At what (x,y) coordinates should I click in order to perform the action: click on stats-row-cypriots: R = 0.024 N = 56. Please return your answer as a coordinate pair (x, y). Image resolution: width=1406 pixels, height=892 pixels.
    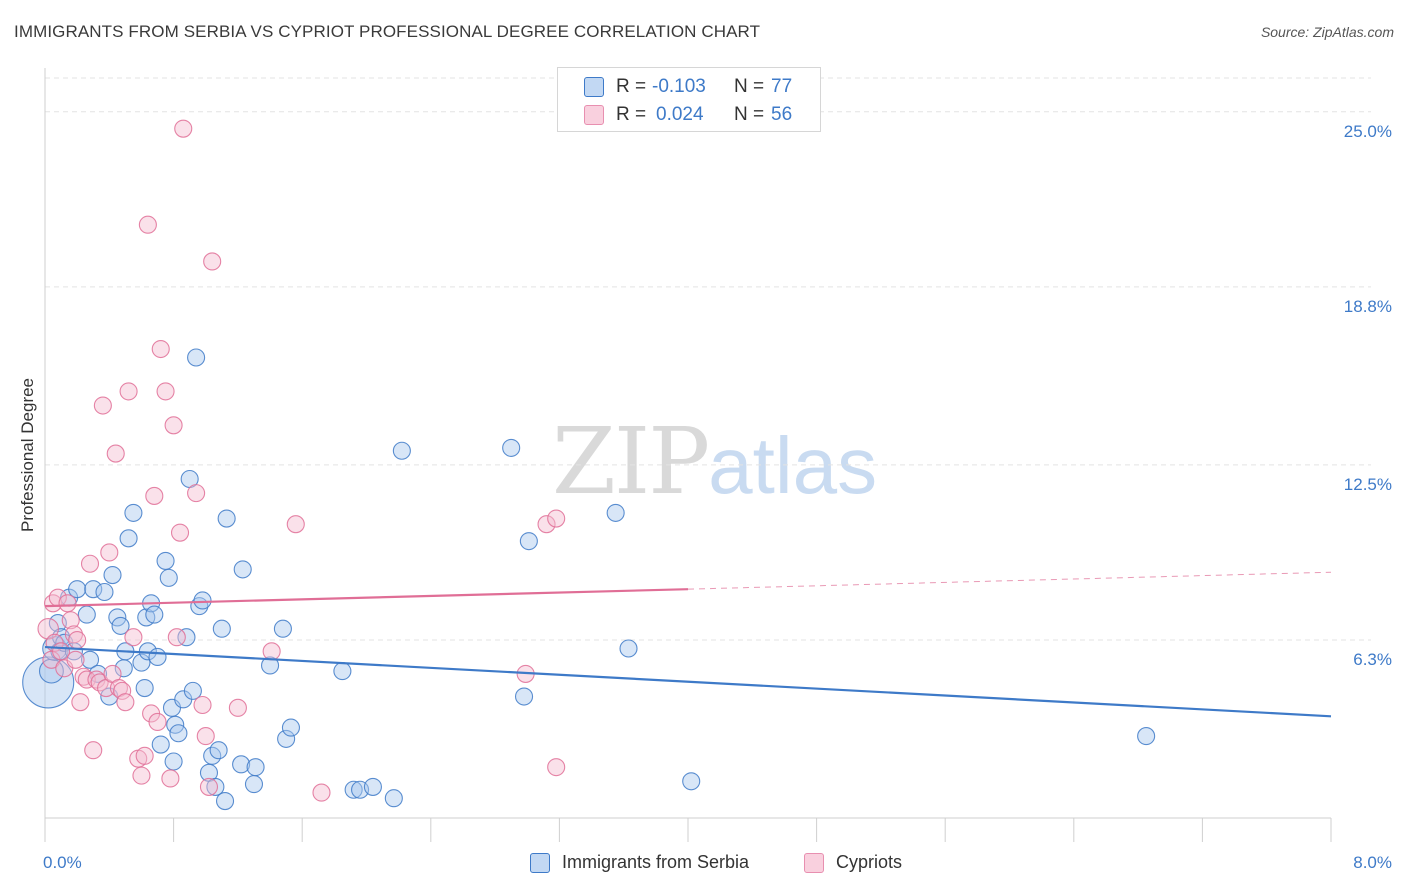
    Looking at the image, I should click on (699, 116).